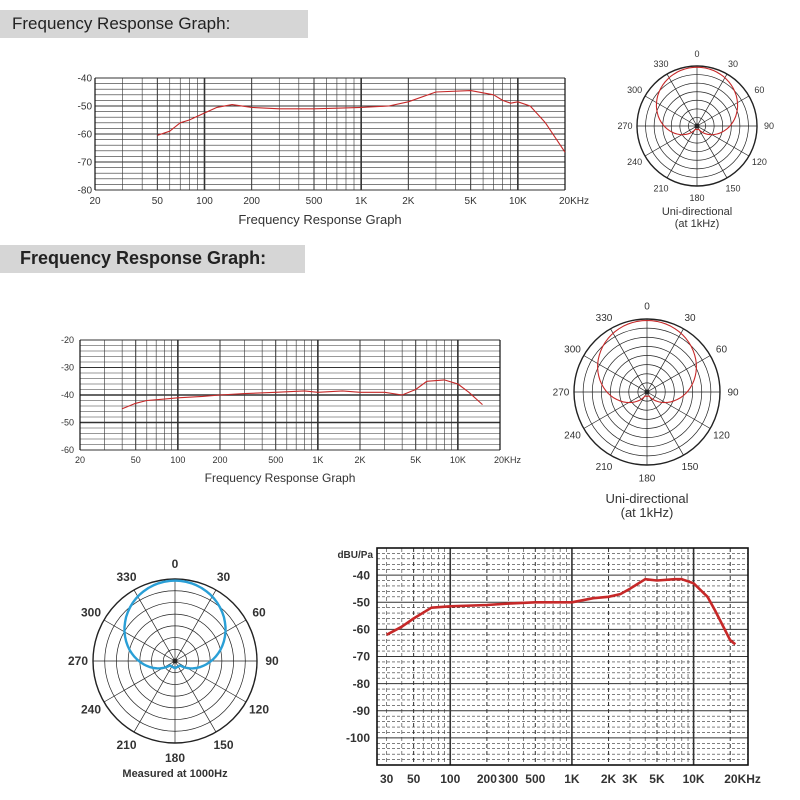  I want to click on header-title-middle: Frequency Response Graph:, so click(143, 258).